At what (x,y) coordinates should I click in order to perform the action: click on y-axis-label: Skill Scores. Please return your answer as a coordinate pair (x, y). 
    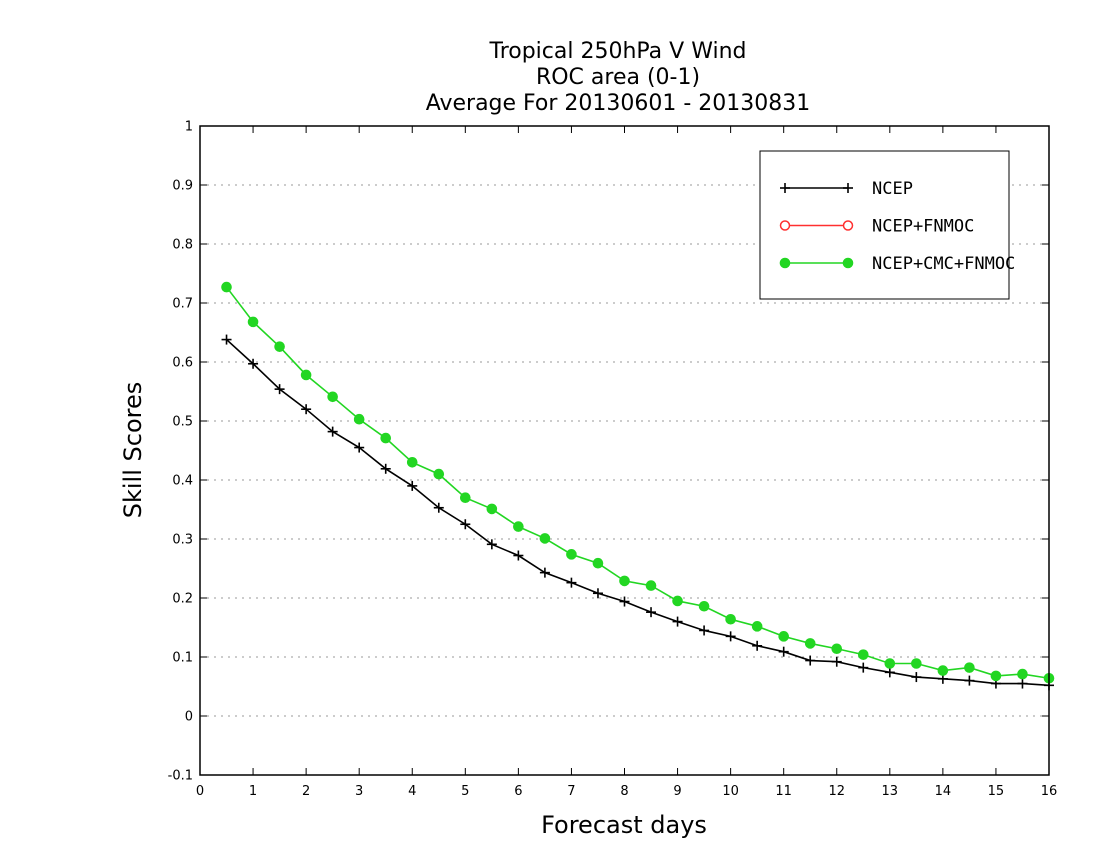
    Looking at the image, I should click on (133, 450).